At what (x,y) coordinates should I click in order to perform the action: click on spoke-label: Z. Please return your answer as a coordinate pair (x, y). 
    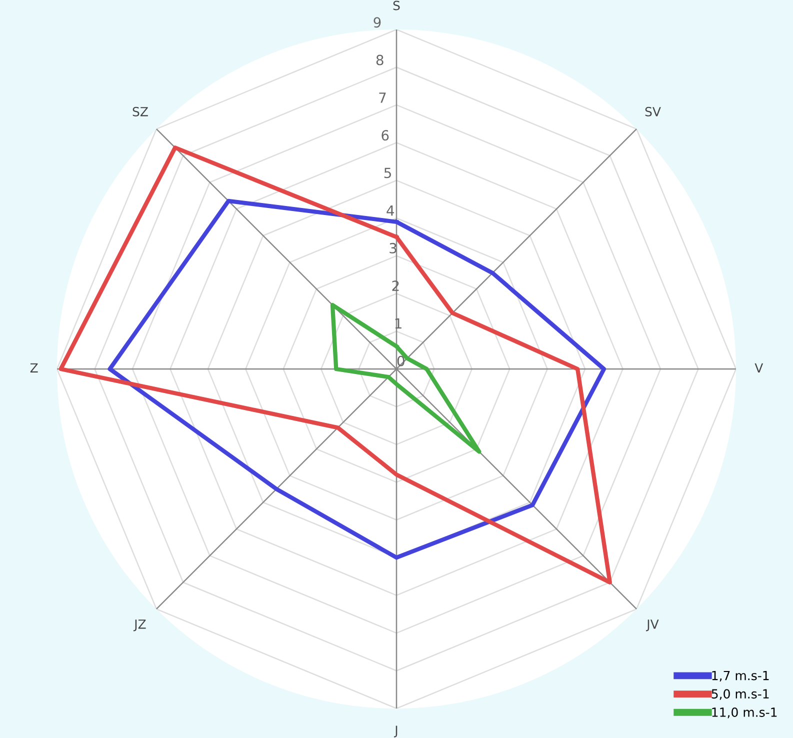
    Looking at the image, I should click on (34, 367).